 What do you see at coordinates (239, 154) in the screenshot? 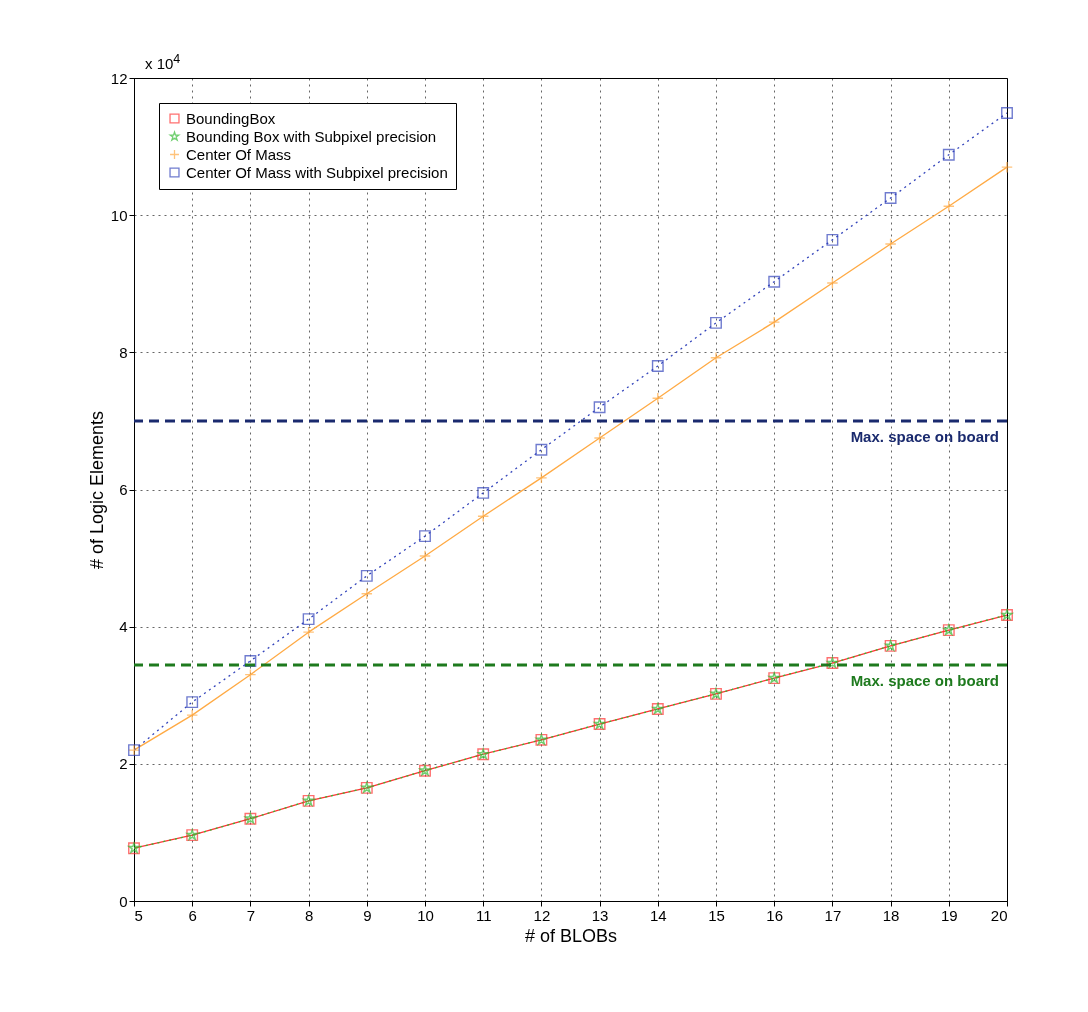
I see `legend-label: Center Of Mass` at bounding box center [239, 154].